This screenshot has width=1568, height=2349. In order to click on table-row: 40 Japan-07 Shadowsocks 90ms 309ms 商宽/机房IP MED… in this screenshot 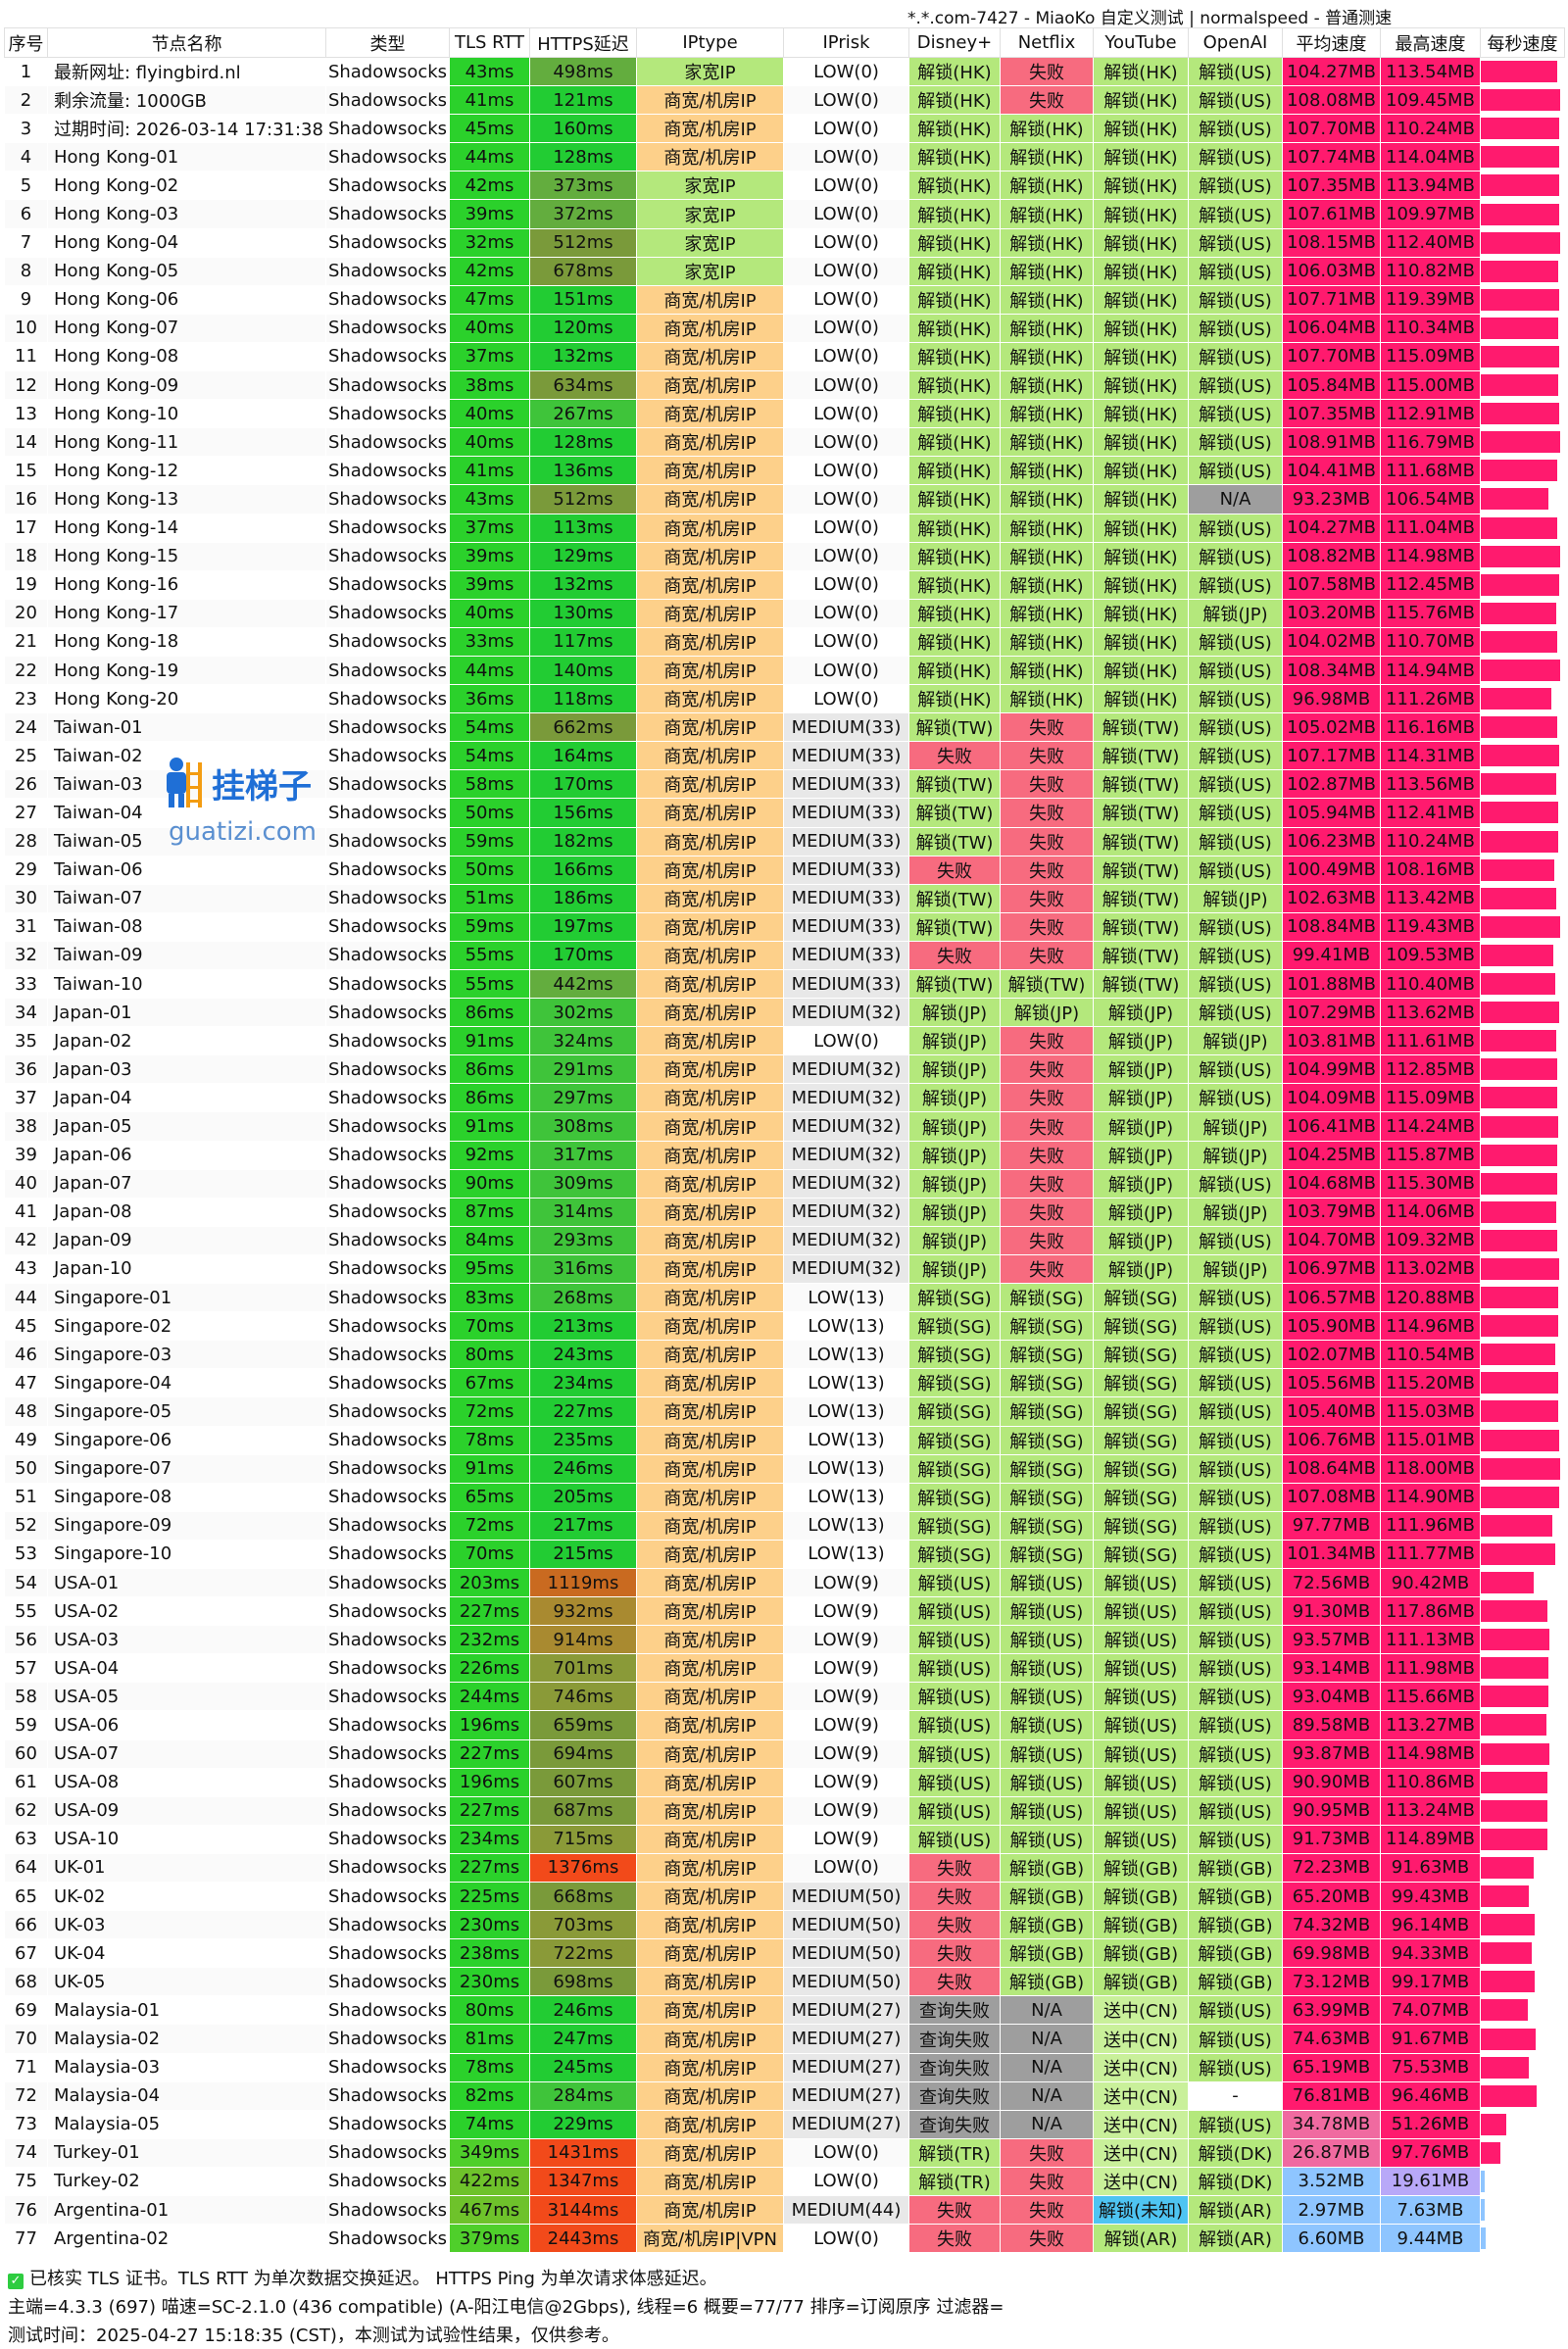, I will do `click(785, 1184)`.